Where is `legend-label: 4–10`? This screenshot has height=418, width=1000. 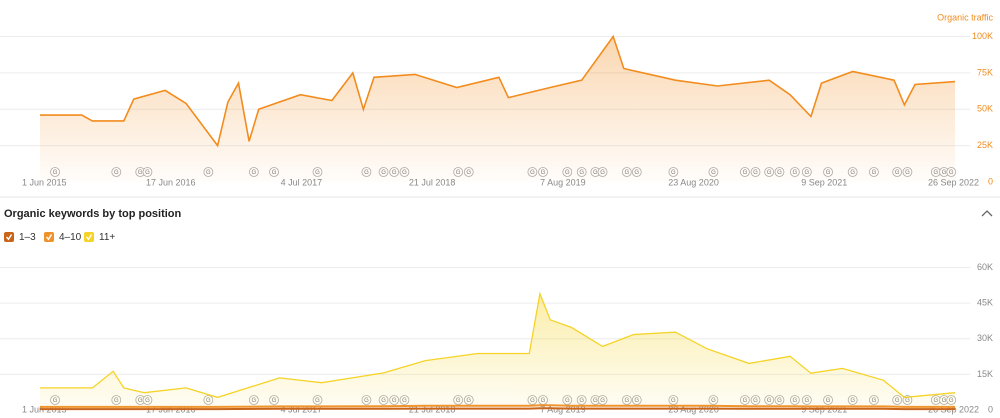
legend-label: 4–10 is located at coordinates (70, 237).